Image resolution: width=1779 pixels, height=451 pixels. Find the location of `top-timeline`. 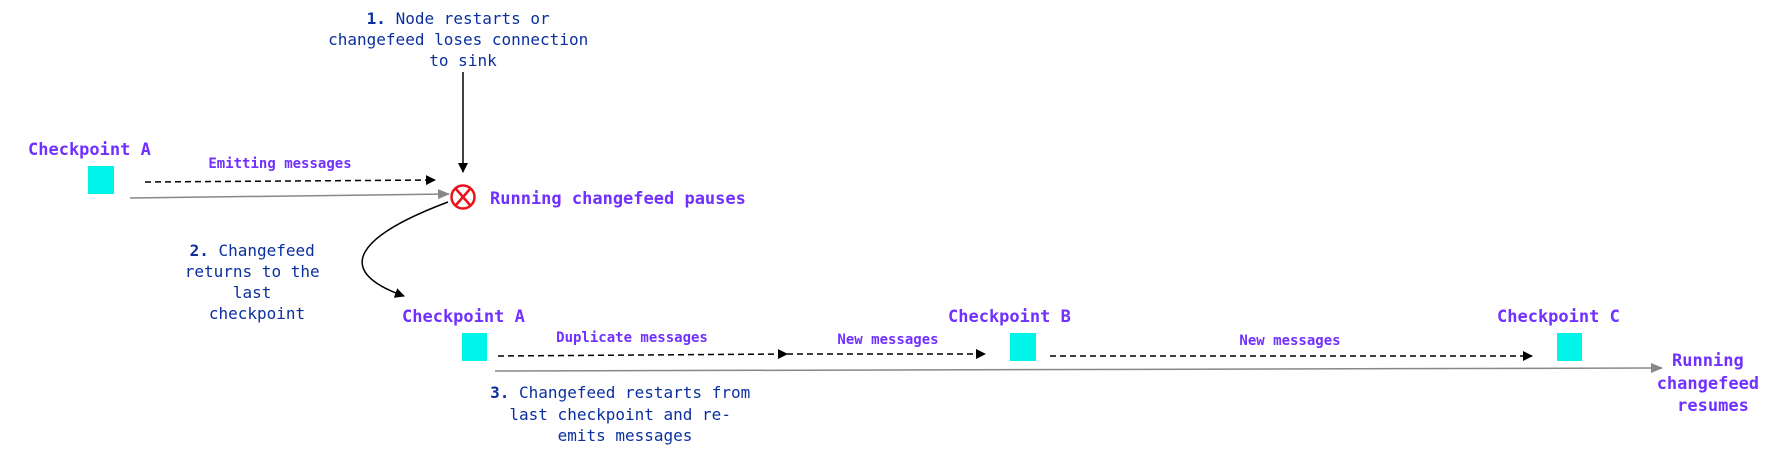

top-timeline is located at coordinates (289, 194).